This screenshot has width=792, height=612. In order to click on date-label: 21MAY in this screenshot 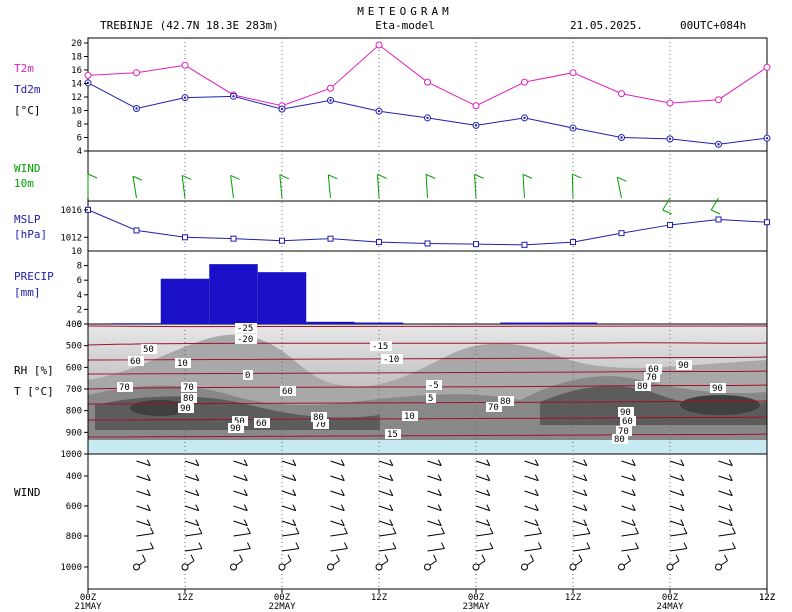, I will do `click(88, 607)`.